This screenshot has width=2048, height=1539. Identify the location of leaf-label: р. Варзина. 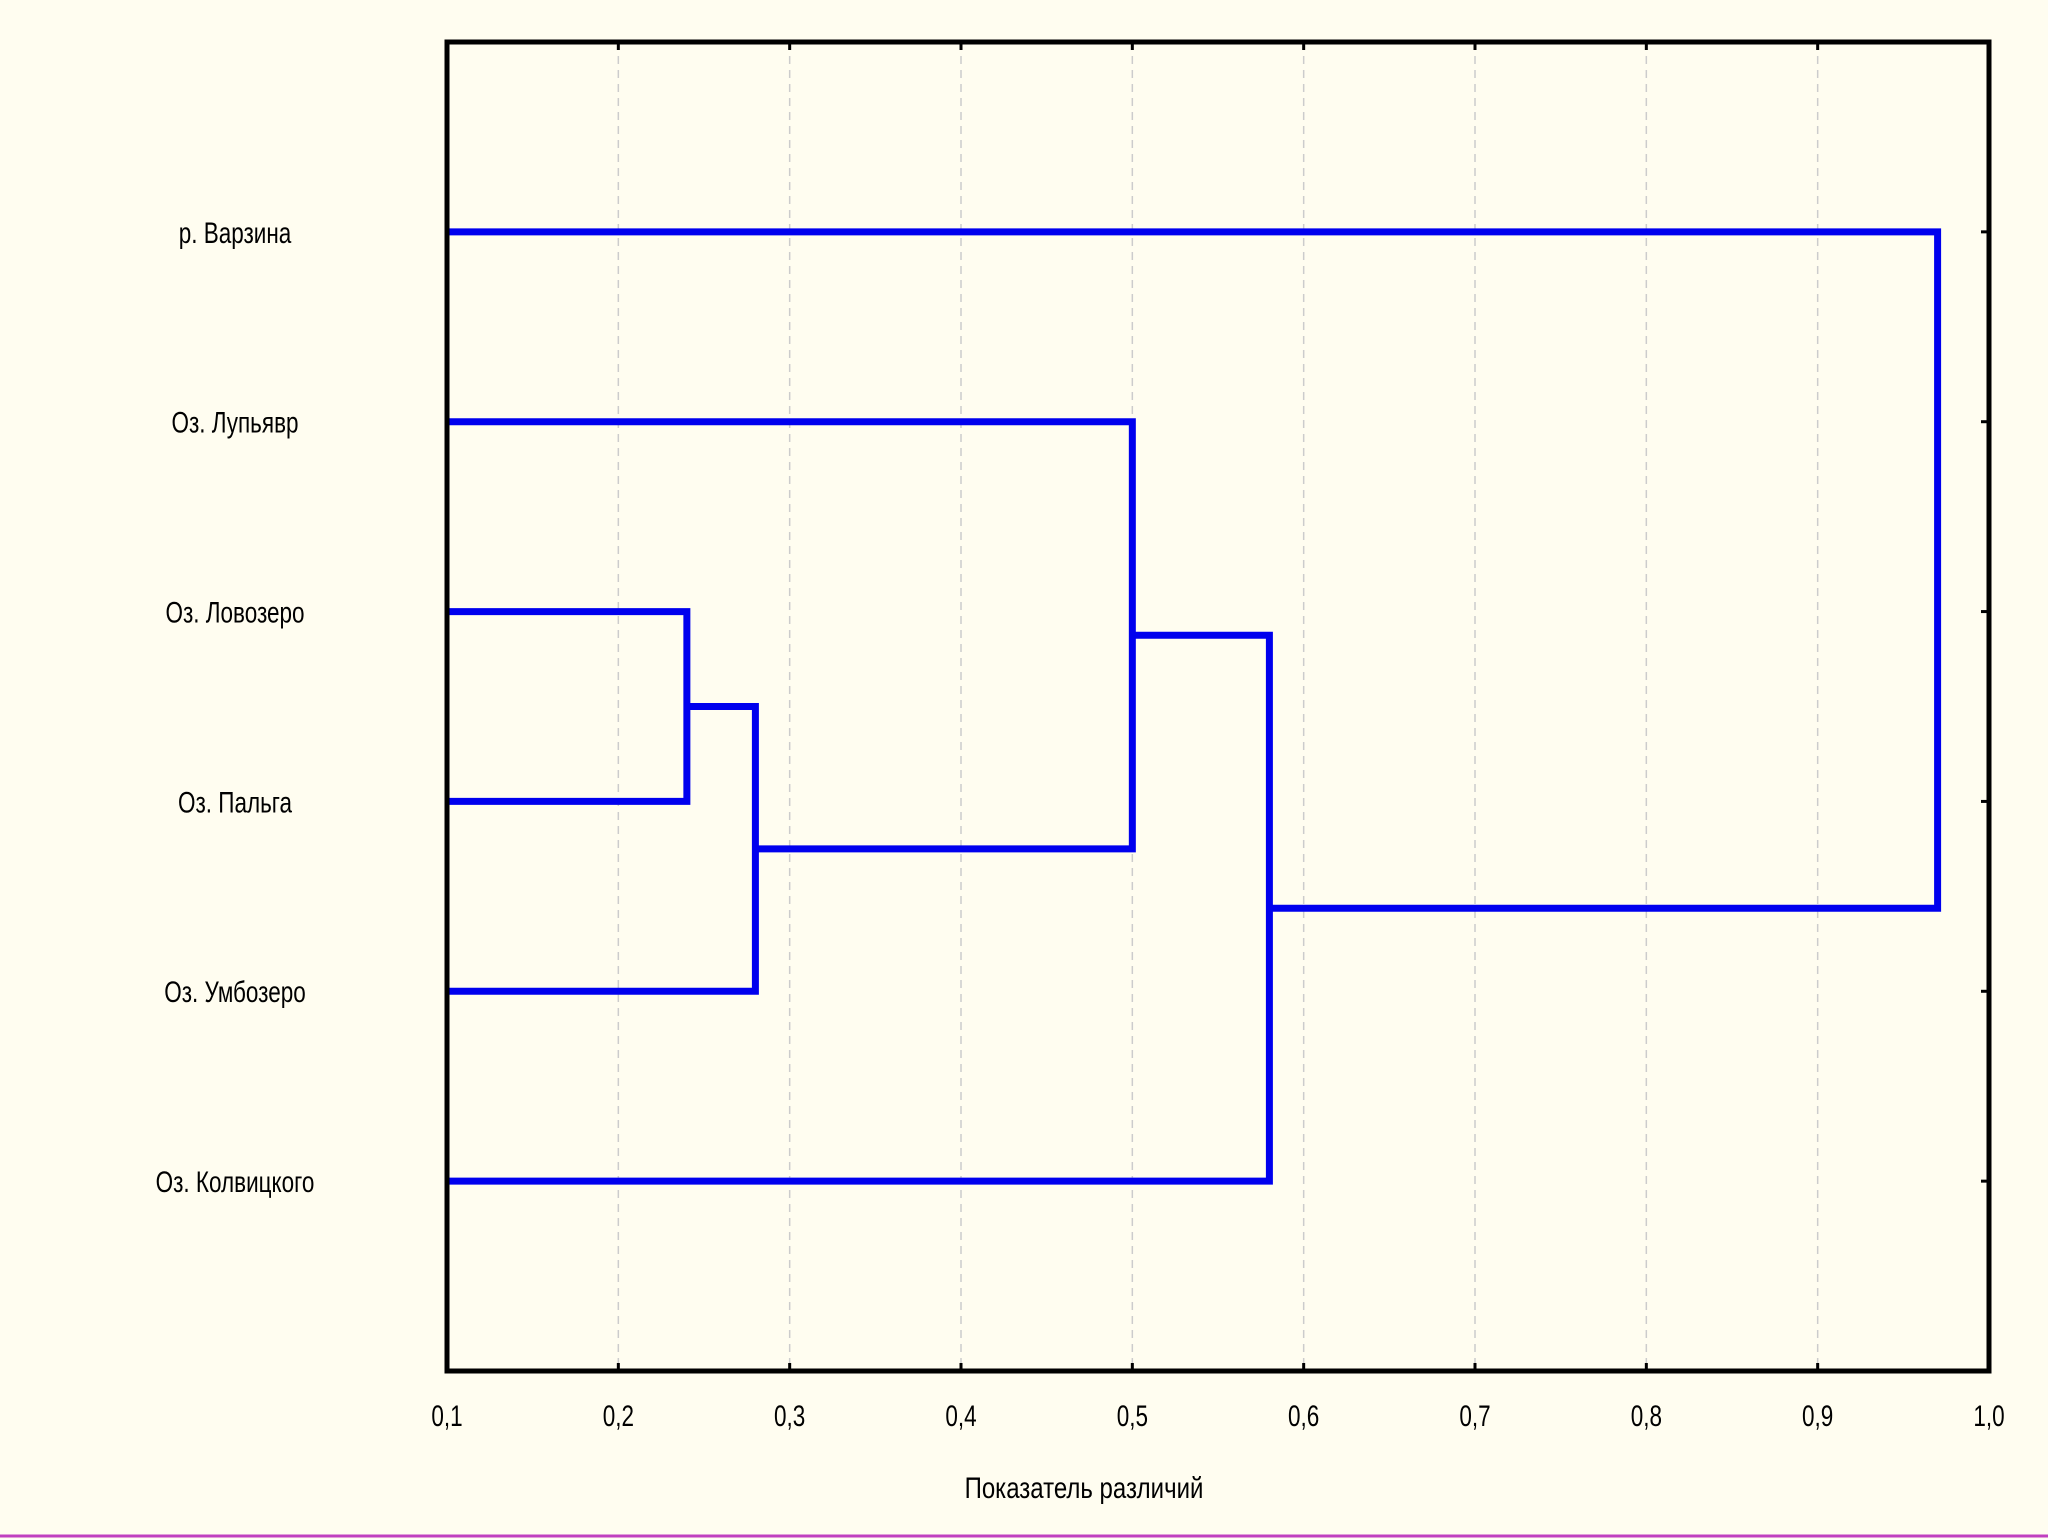
(235, 233).